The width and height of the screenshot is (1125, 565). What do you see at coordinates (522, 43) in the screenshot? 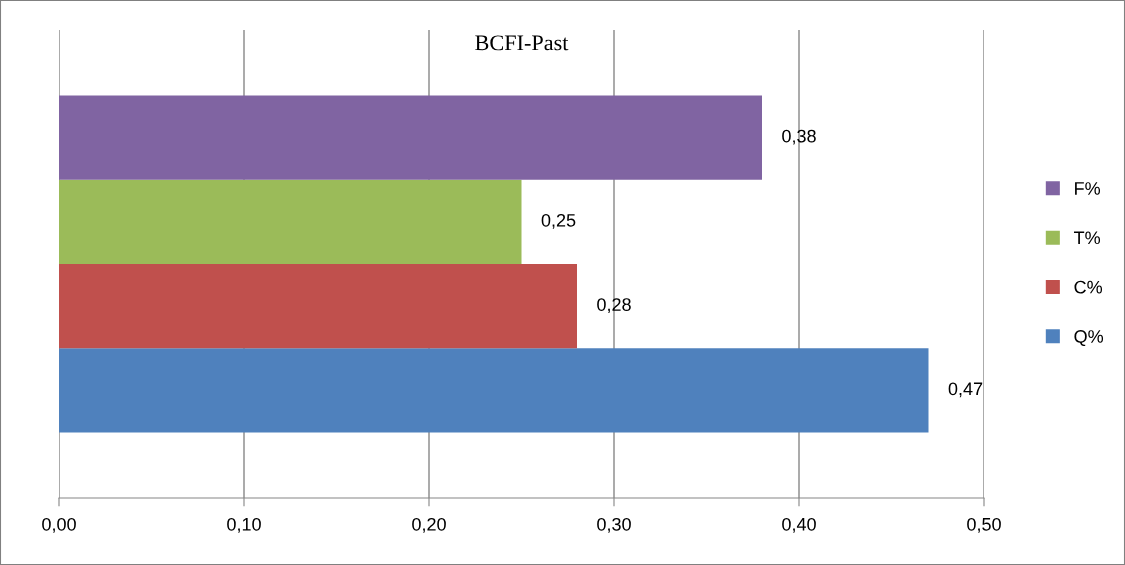
I see `chart-title: BCFI-Past` at bounding box center [522, 43].